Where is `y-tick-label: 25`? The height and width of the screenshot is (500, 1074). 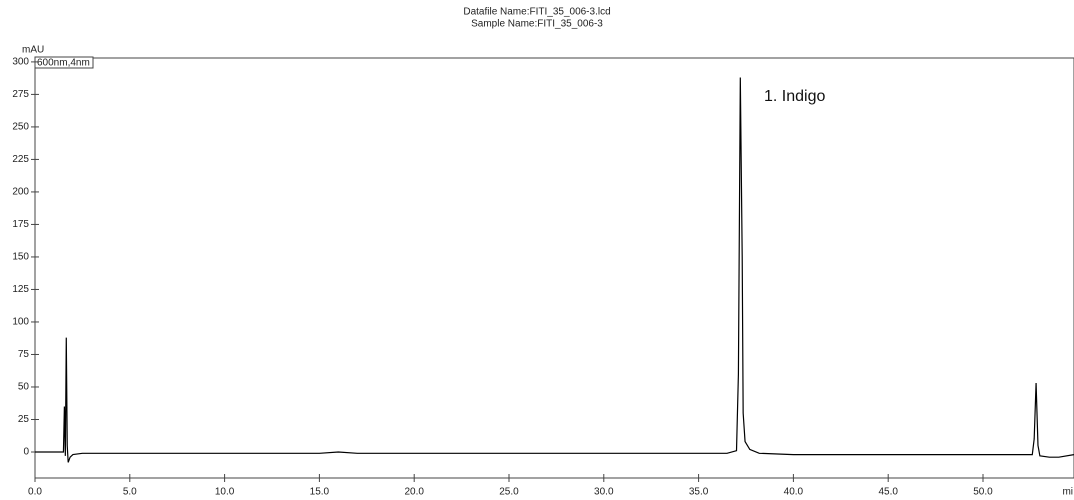
y-tick-label: 25 is located at coordinates (24, 419).